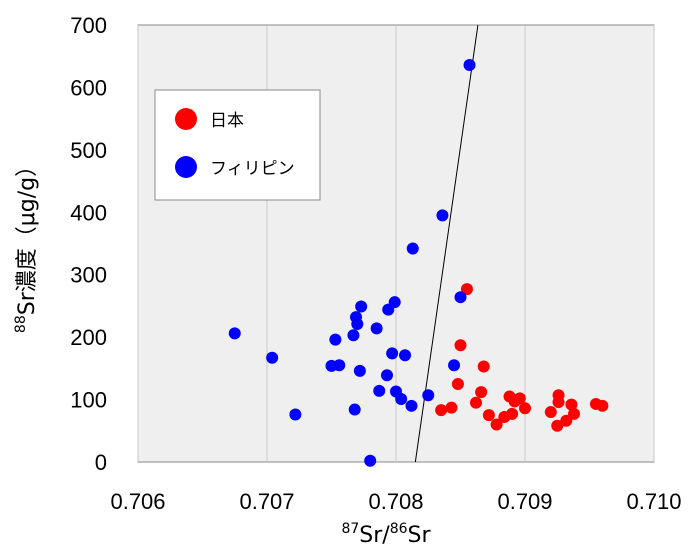 Image resolution: width=693 pixels, height=551 pixels. I want to click on y-tick-label: 200, so click(88, 337).